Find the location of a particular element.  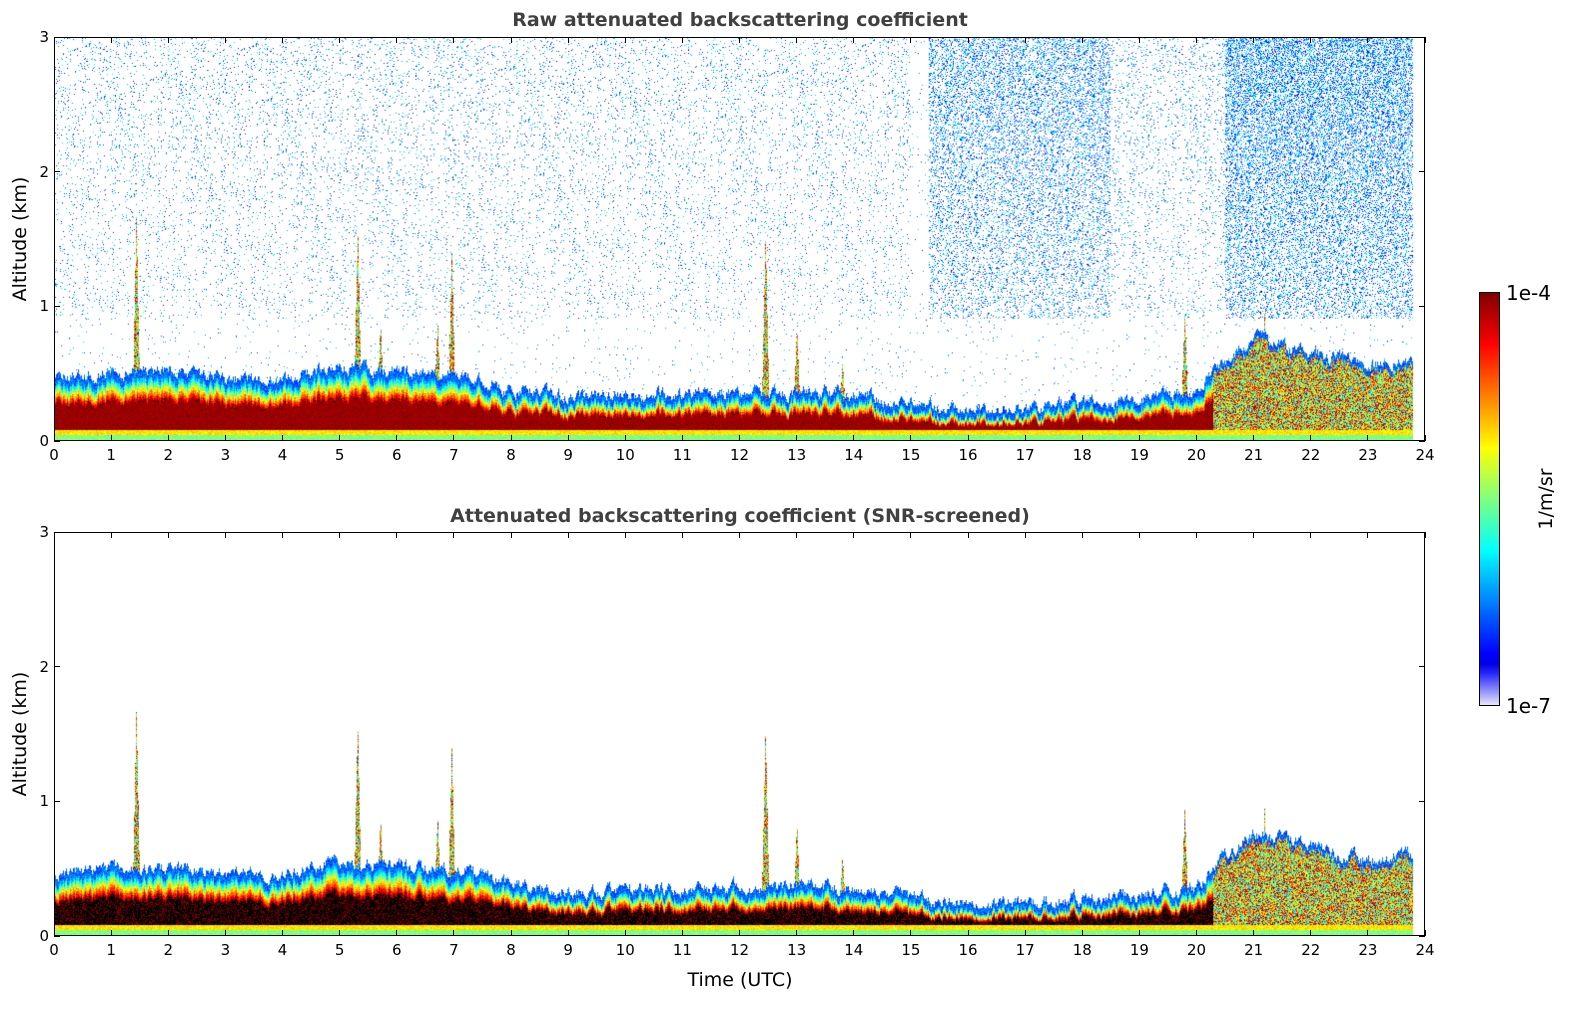

x-tick-label: 15 is located at coordinates (911, 950).